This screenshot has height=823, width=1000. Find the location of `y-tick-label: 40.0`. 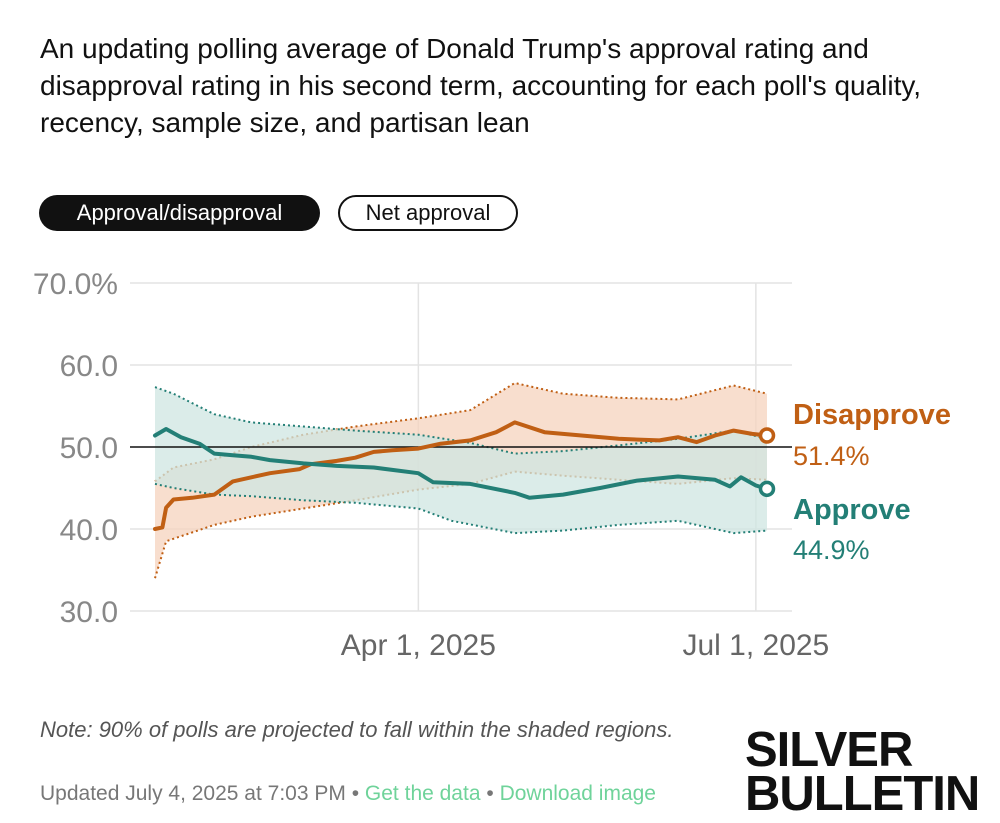

y-tick-label: 40.0 is located at coordinates (89, 530).